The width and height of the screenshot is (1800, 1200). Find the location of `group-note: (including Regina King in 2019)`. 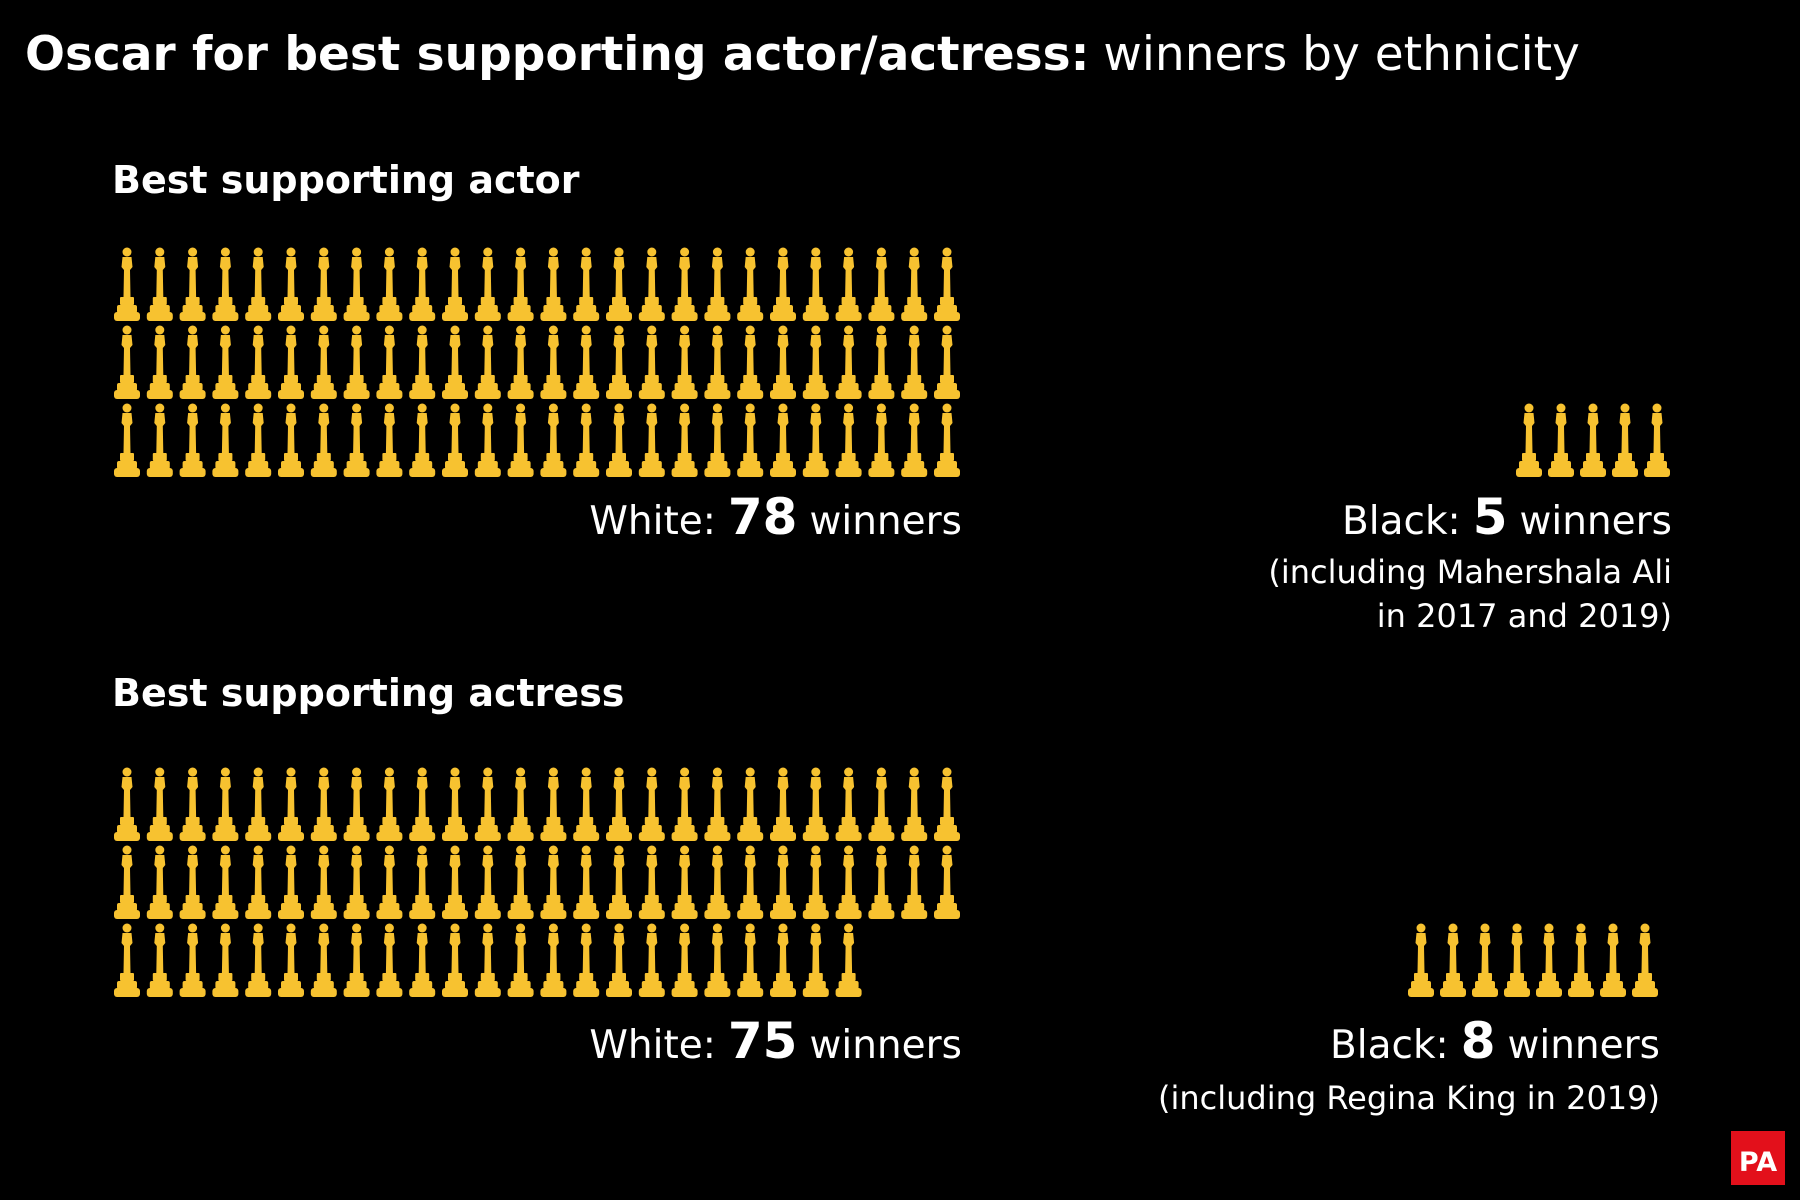

group-note: (including Regina King in 2019) is located at coordinates (1409, 1098).